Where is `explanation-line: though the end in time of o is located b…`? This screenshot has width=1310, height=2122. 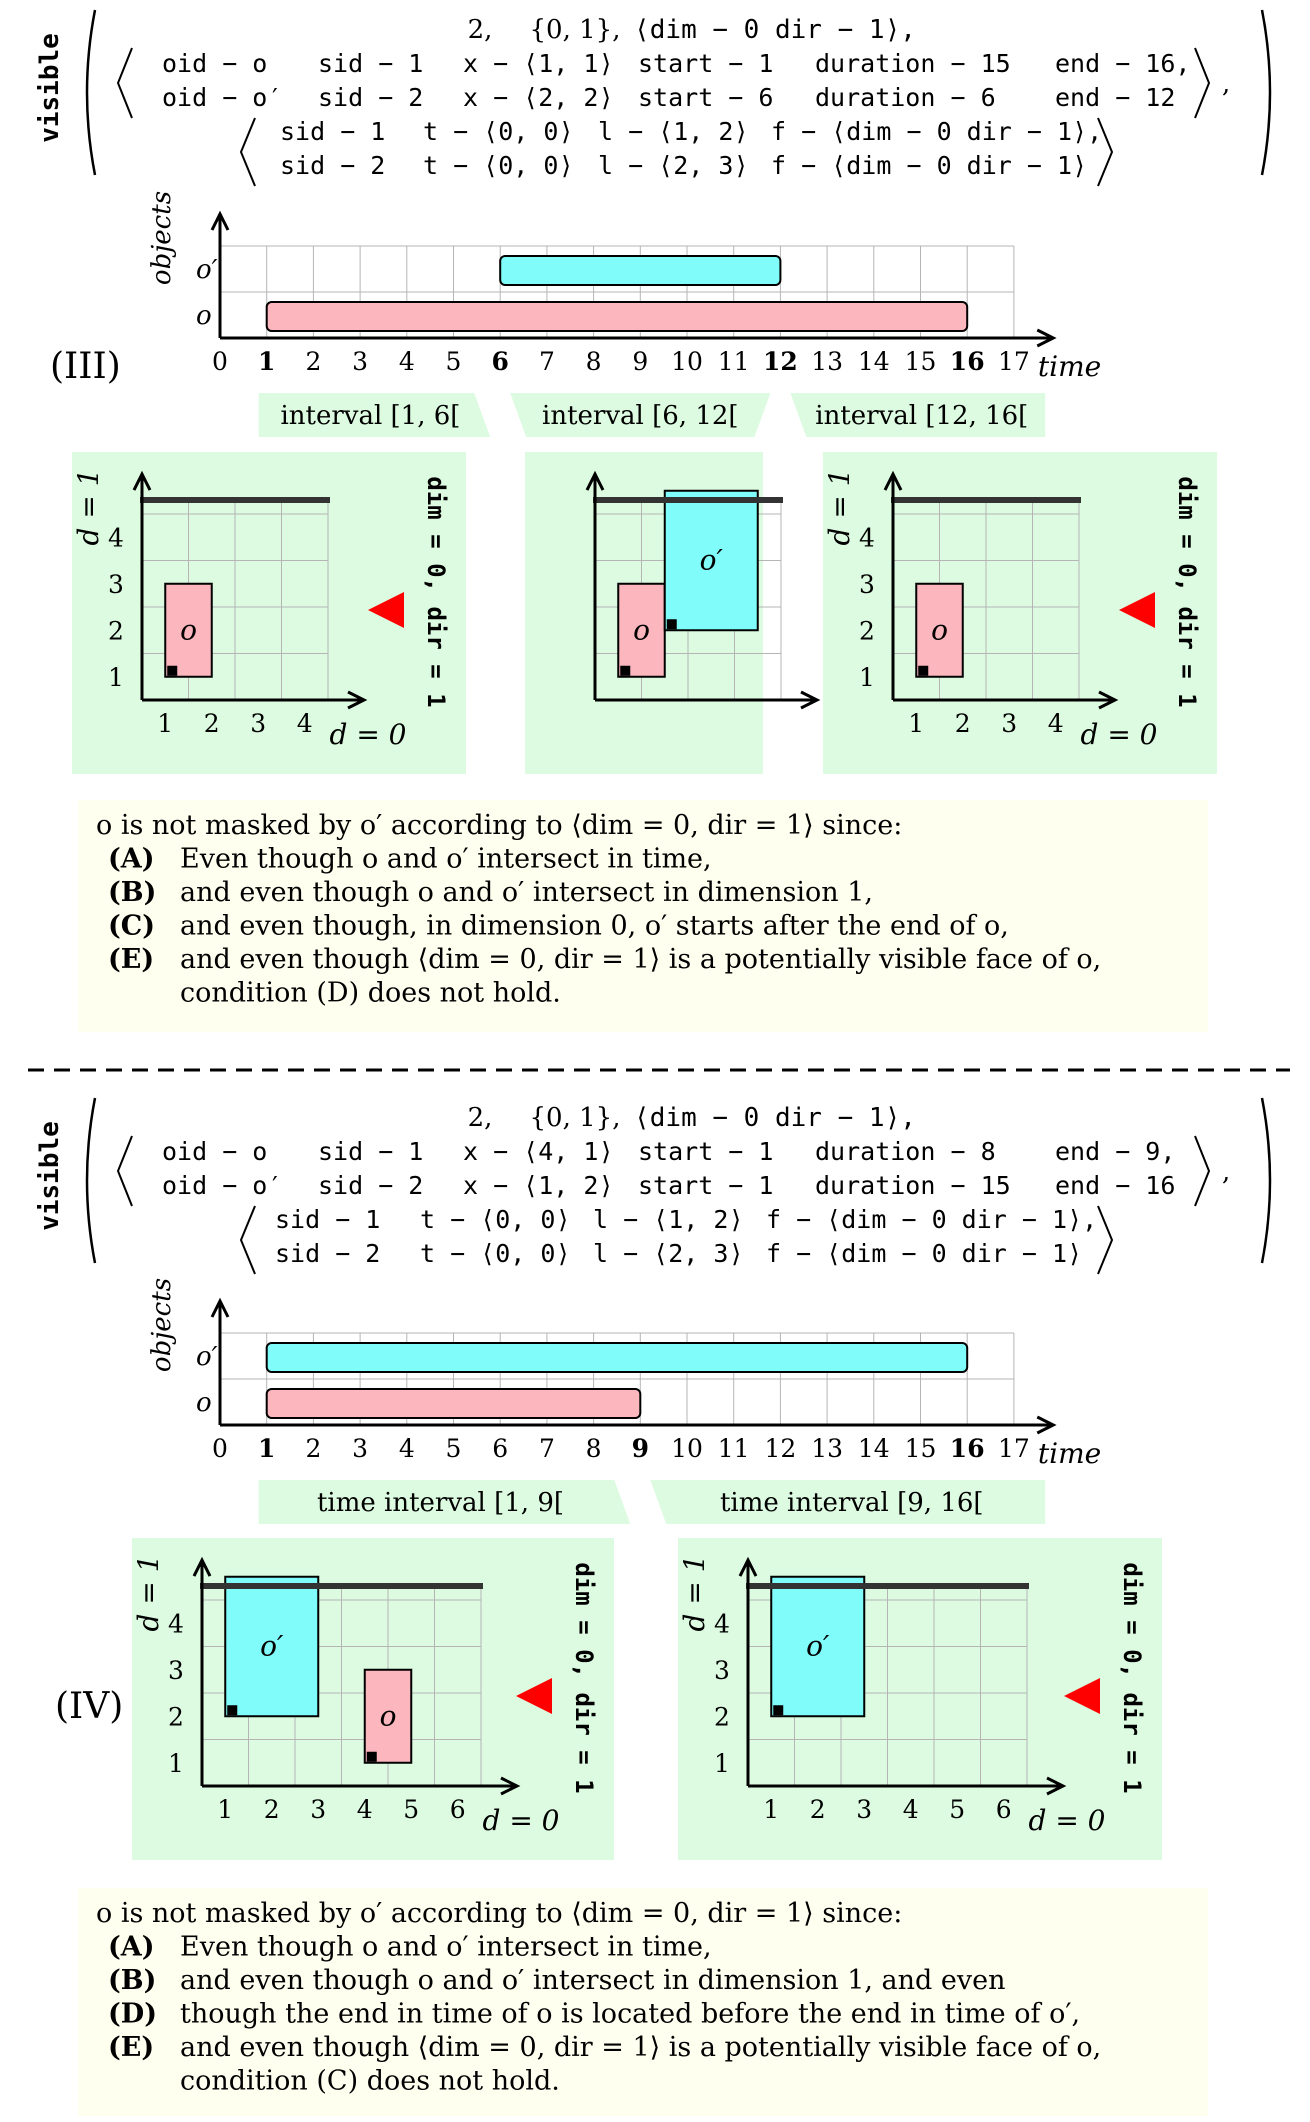 explanation-line: though the end in time of o is located b… is located at coordinates (630, 2014).